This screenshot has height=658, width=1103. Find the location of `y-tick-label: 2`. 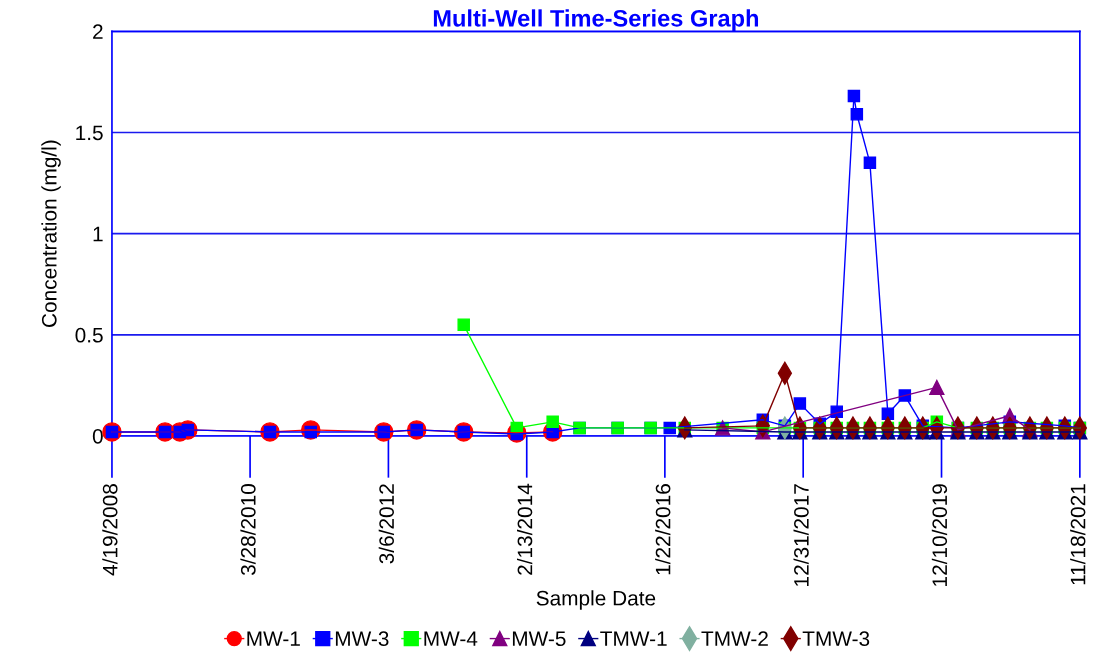

y-tick-label: 2 is located at coordinates (98, 31).